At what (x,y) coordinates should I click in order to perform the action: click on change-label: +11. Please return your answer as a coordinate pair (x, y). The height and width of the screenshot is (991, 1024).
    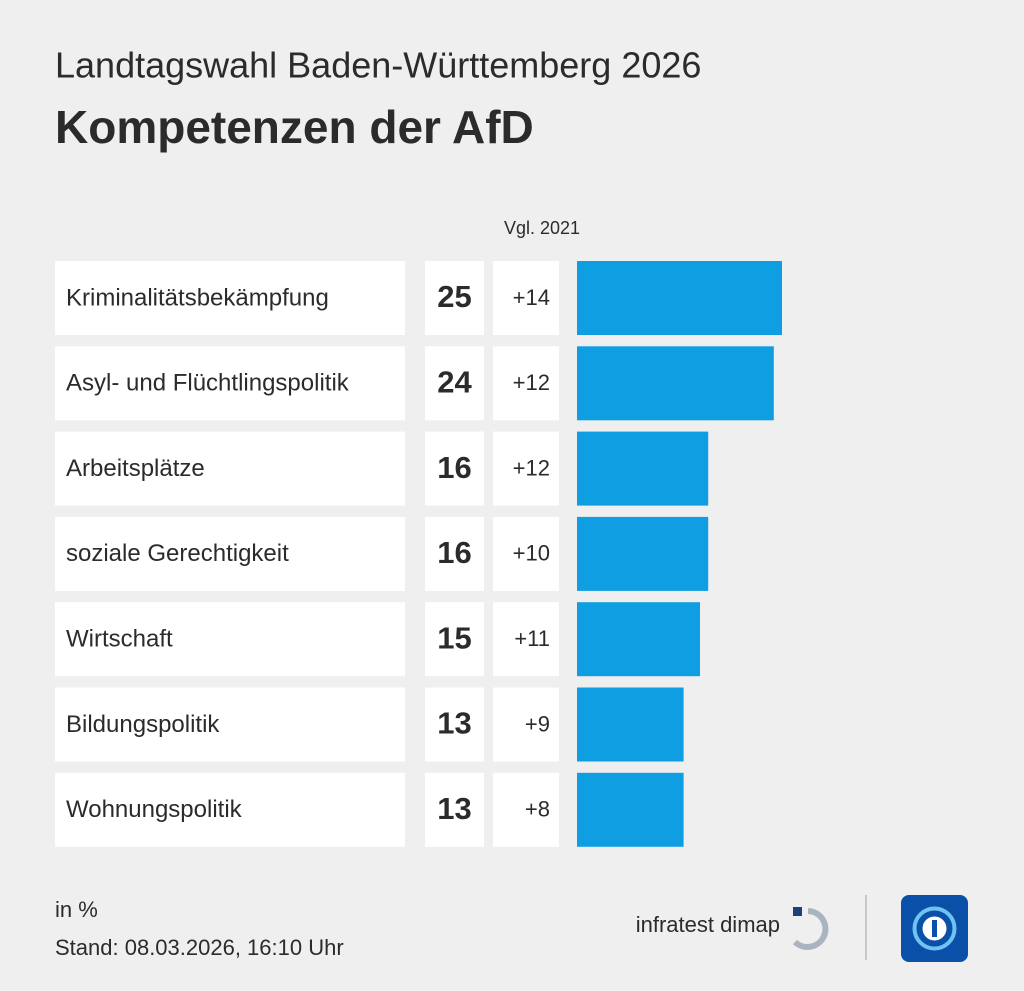
    Looking at the image, I should click on (532, 638).